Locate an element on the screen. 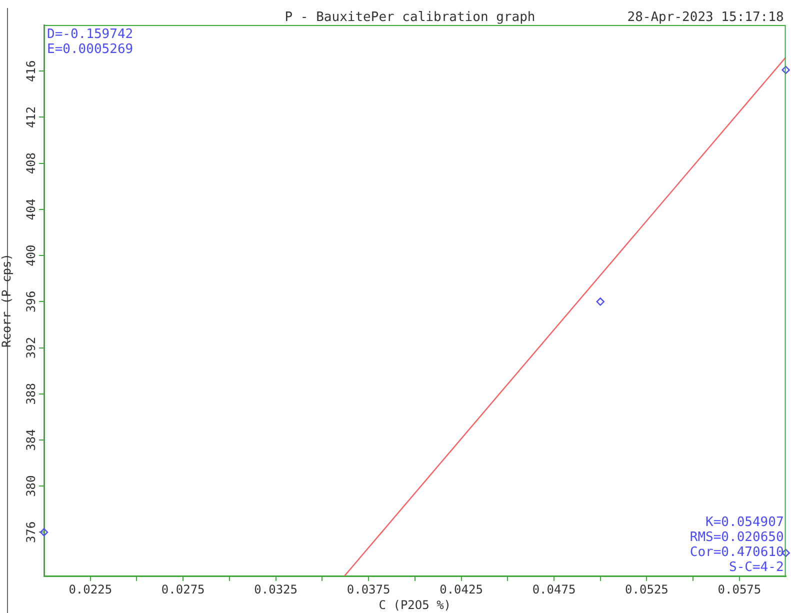 This screenshot has width=791, height=613. annotation: RMS=0.020650 is located at coordinates (737, 537).